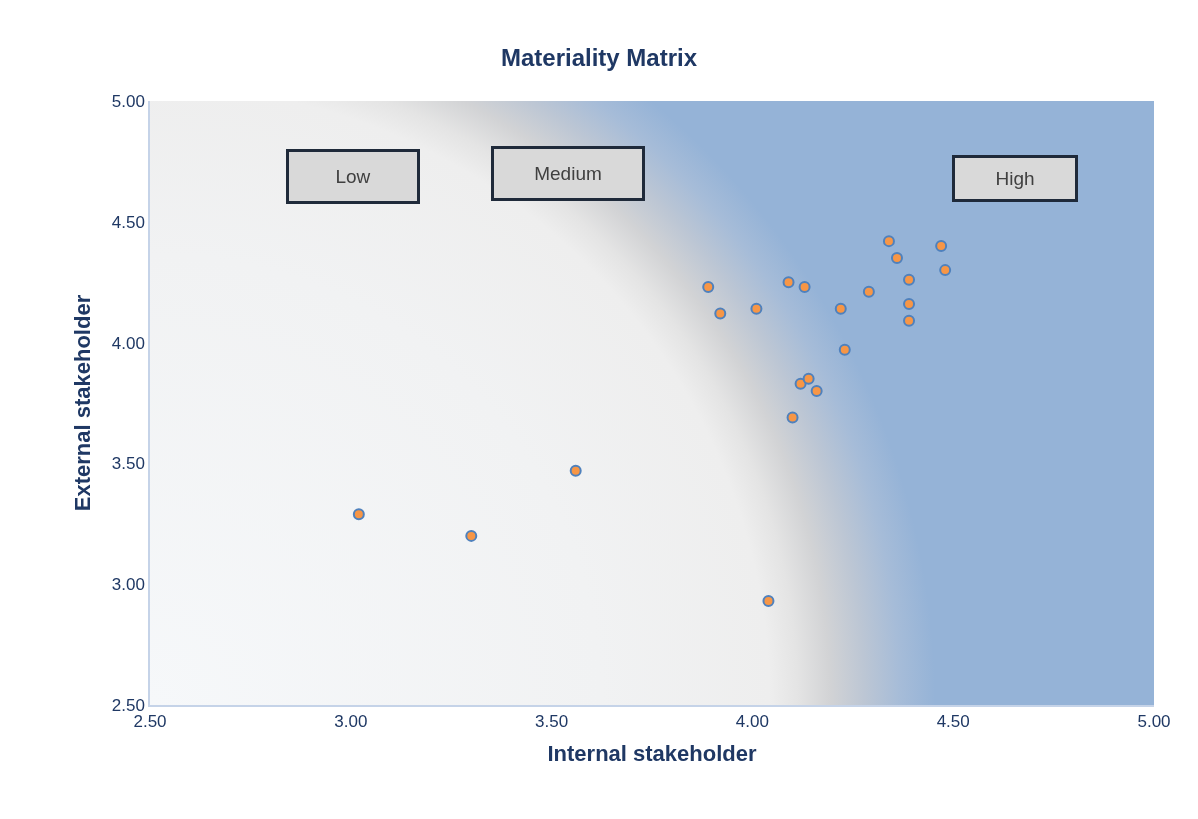 The image size is (1198, 819). I want to click on y-tick-label: 4.50, so click(128, 222).